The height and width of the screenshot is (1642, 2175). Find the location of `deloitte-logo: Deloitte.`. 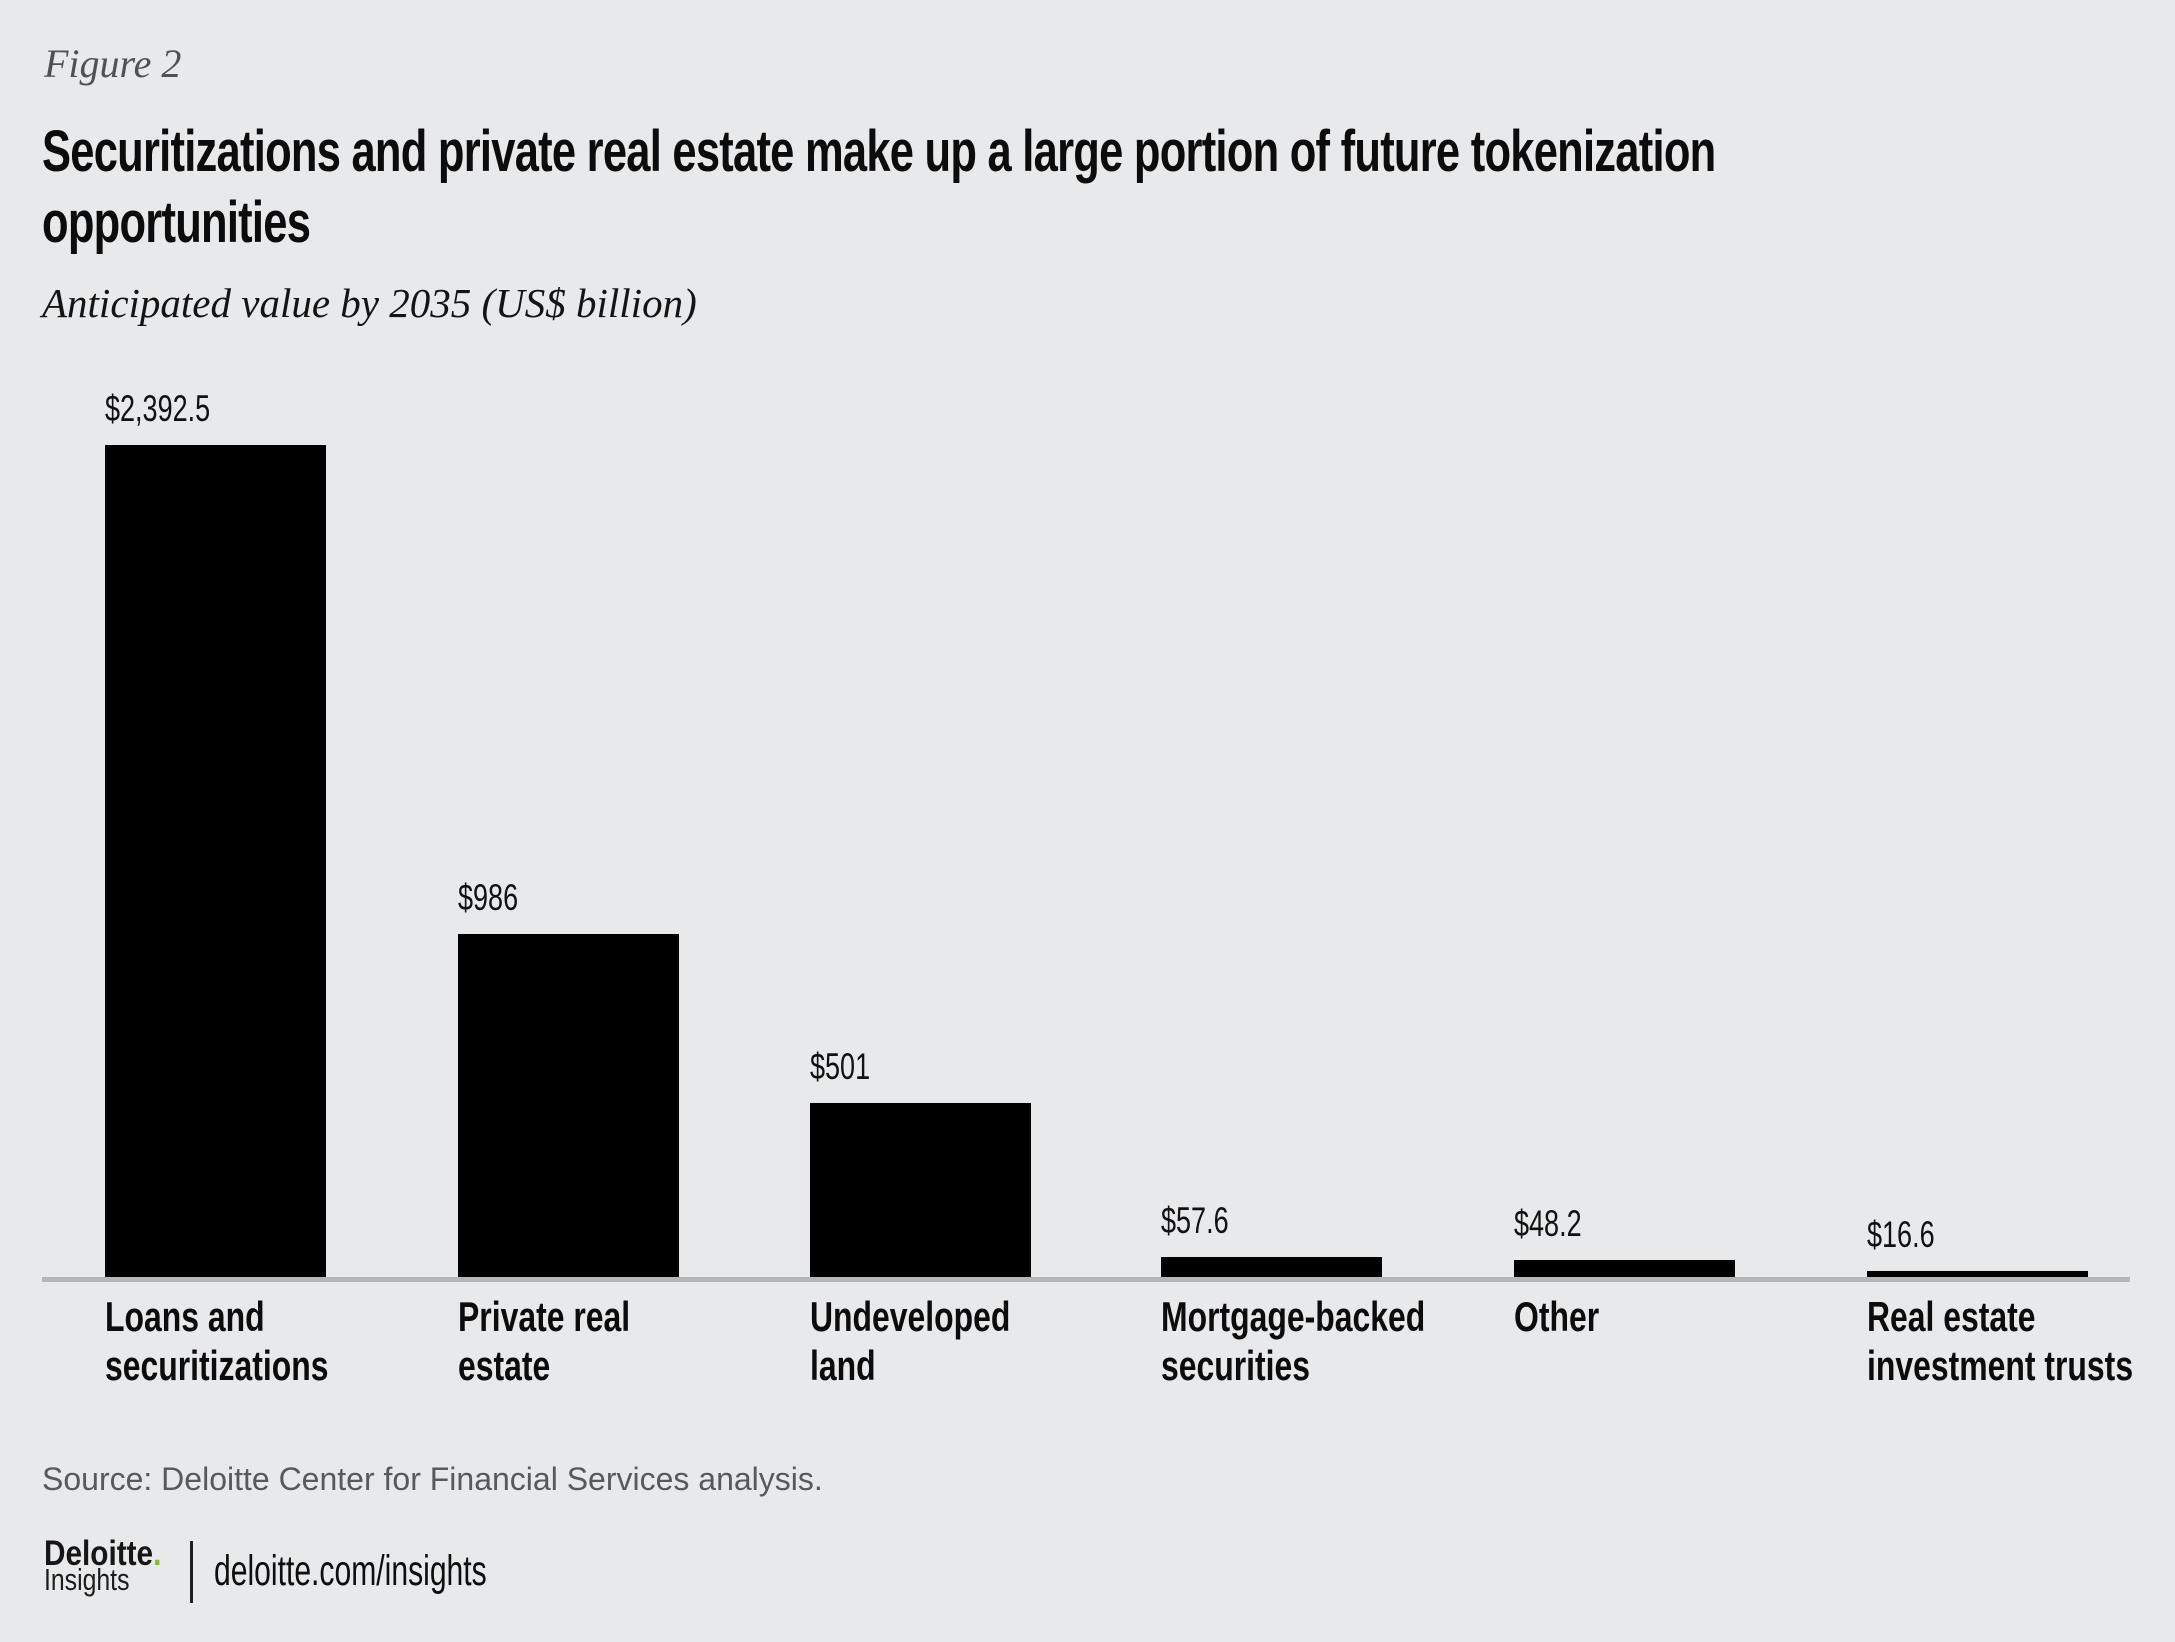

deloitte-logo: Deloitte. is located at coordinates (102, 1554).